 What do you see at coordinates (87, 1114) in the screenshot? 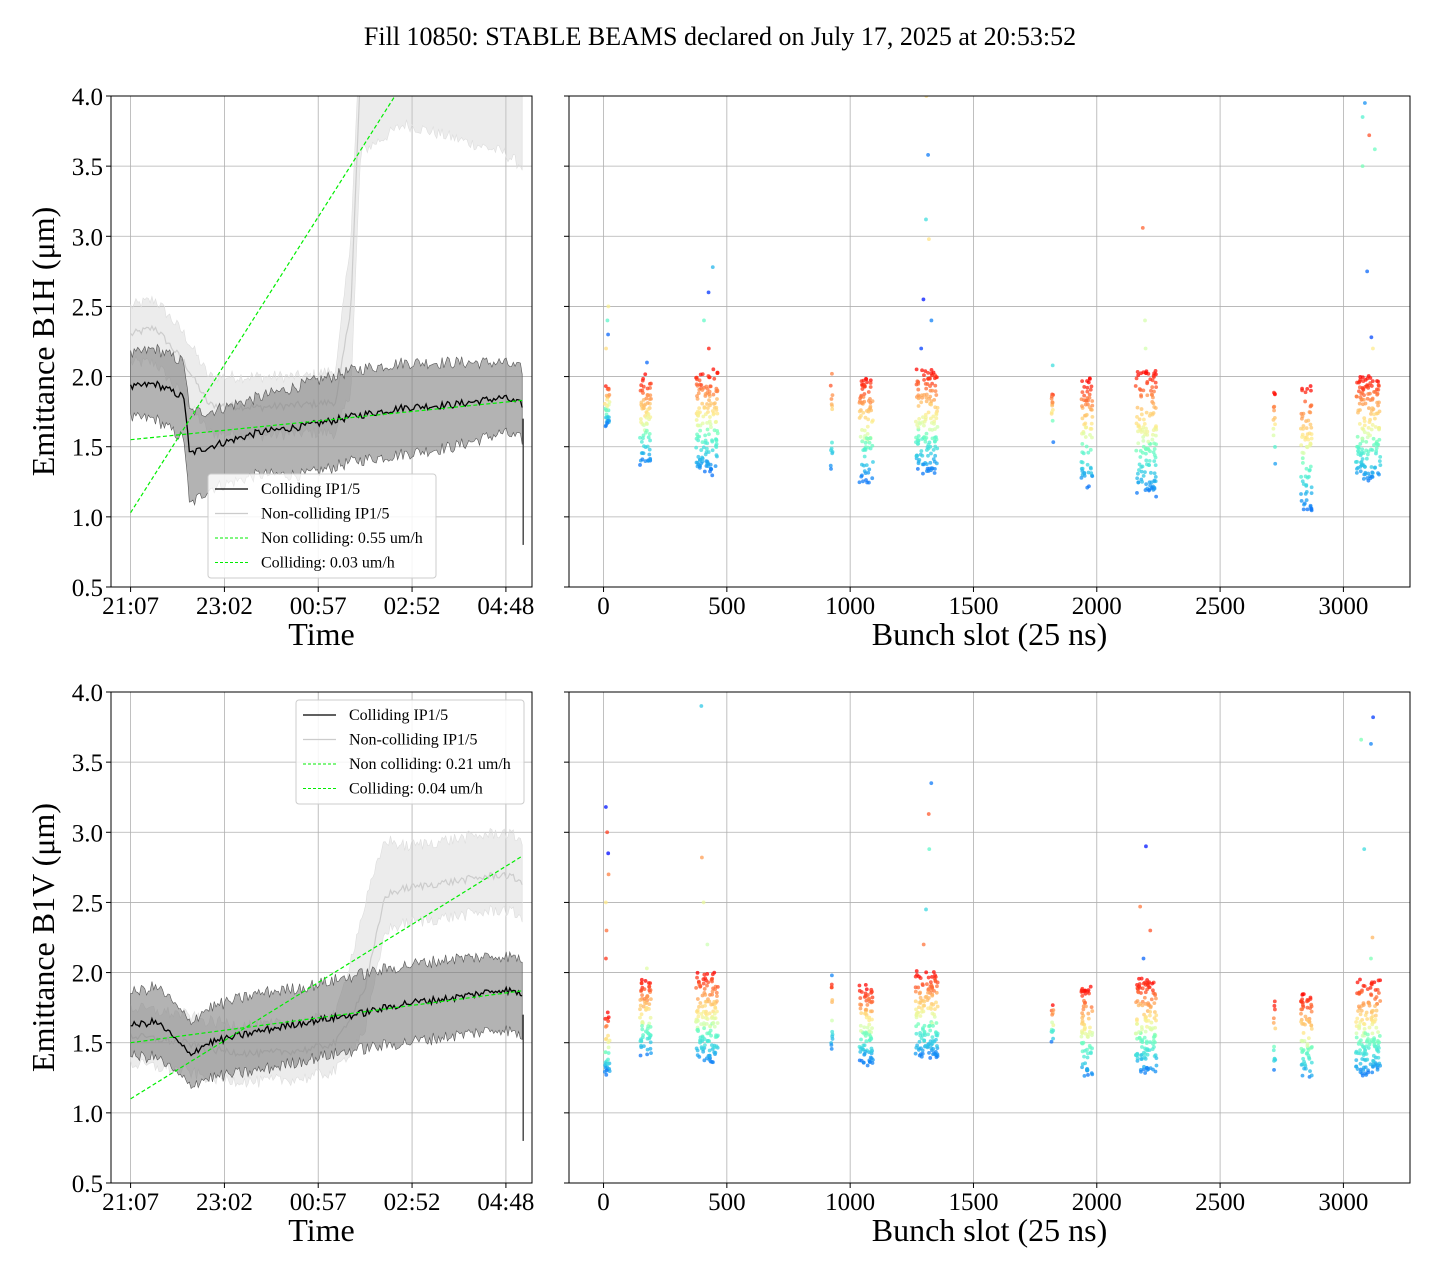
I see `y-tick-label: 1.0` at bounding box center [87, 1114].